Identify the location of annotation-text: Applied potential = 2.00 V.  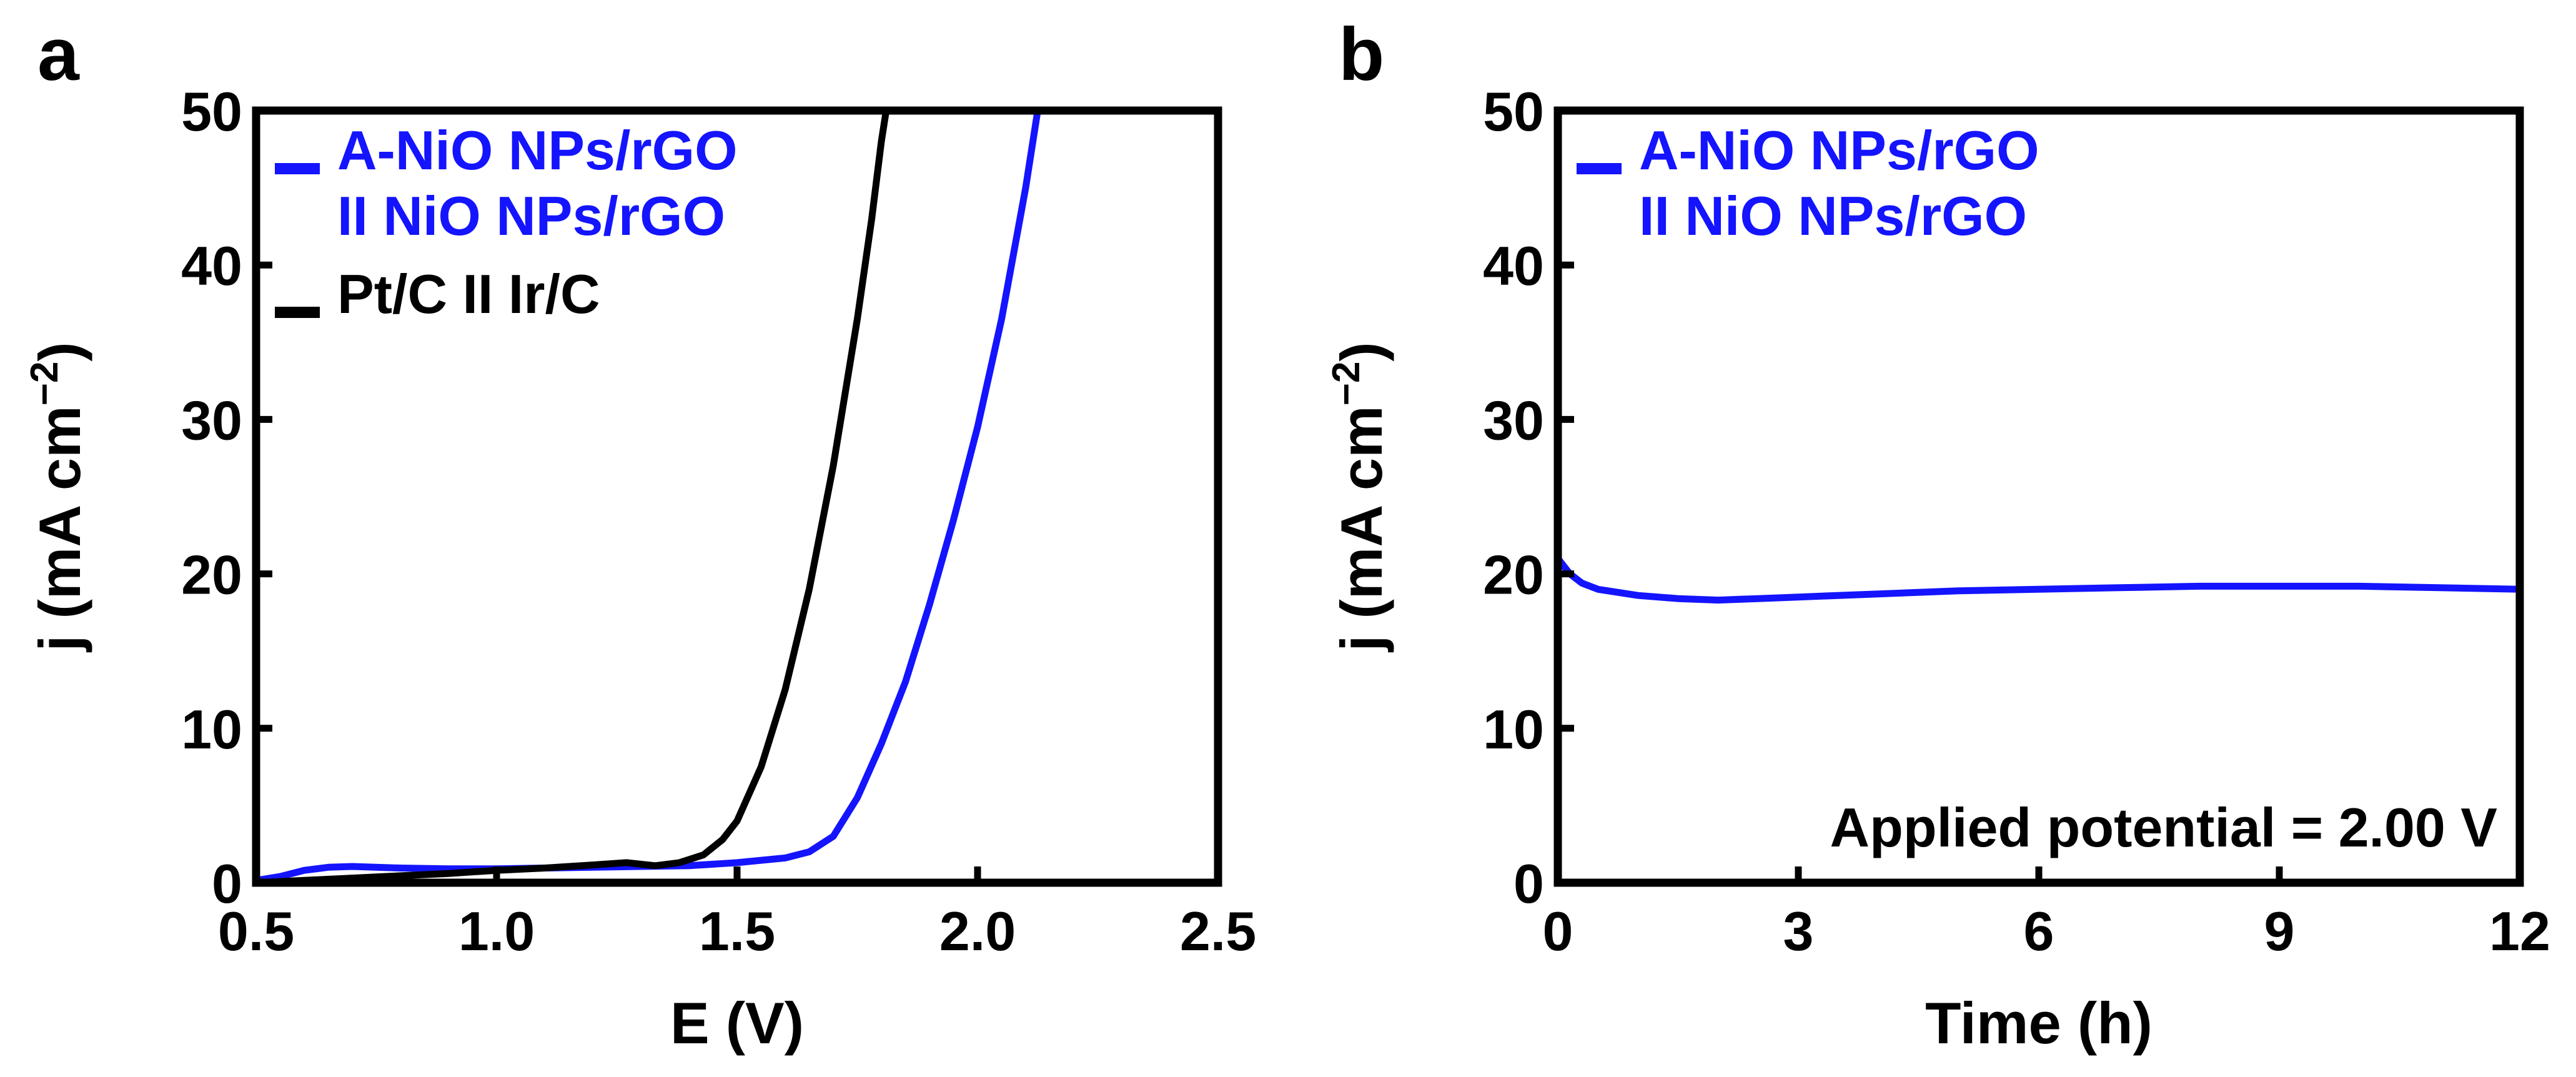
(2164, 828).